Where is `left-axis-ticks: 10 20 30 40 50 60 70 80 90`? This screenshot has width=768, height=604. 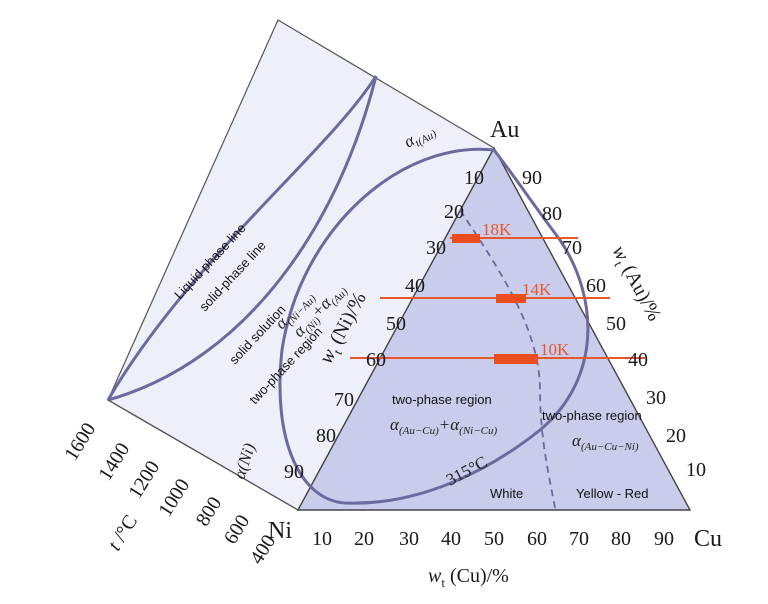
left-axis-ticks: 10 20 30 40 50 60 70 80 90 is located at coordinates (384, 325).